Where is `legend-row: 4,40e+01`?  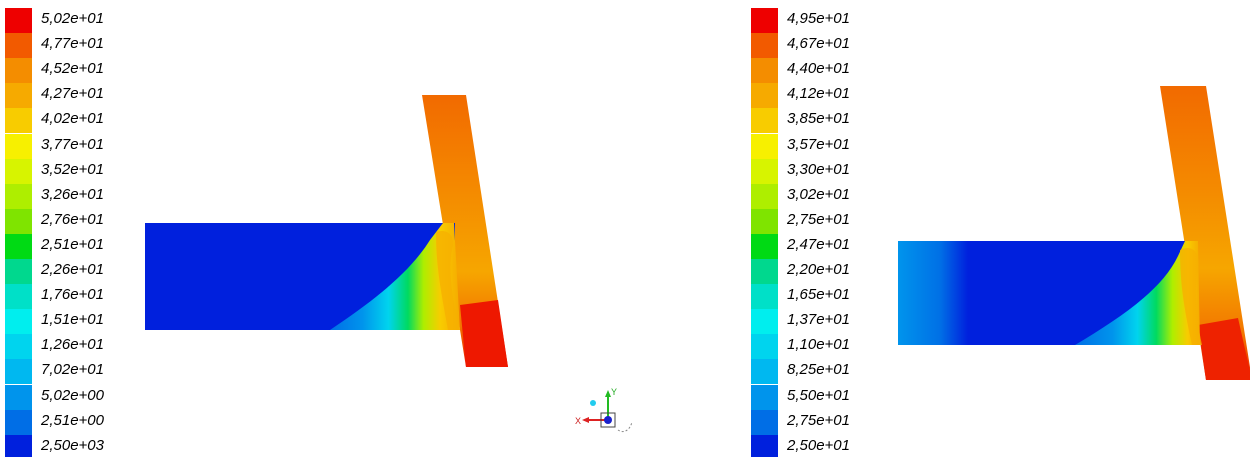 legend-row: 4,40e+01 is located at coordinates (816, 71).